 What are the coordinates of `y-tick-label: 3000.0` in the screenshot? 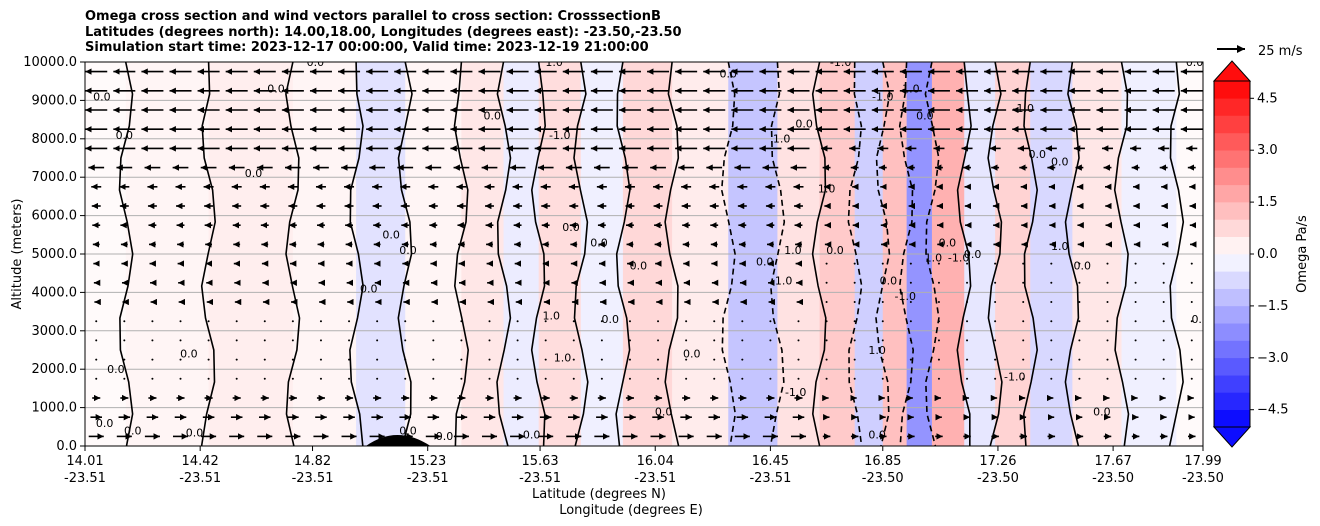 It's located at (55, 331).